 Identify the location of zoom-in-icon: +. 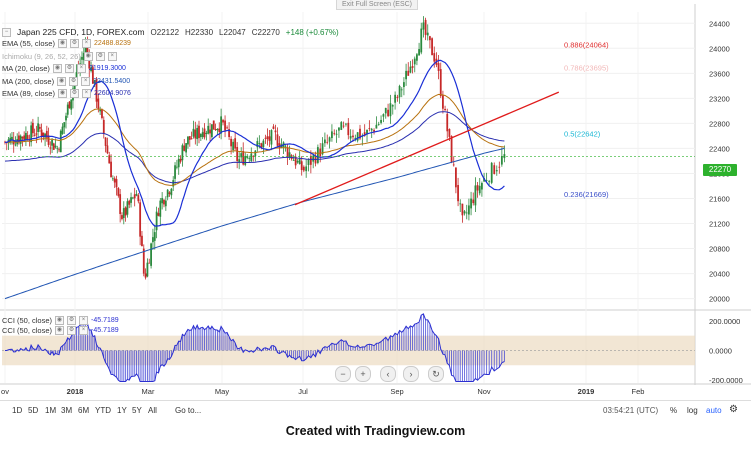
(363, 374).